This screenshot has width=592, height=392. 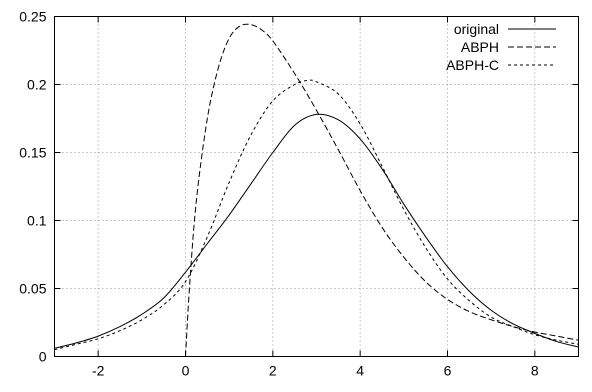 I want to click on y-tick-label: 0.25, so click(x=32, y=17).